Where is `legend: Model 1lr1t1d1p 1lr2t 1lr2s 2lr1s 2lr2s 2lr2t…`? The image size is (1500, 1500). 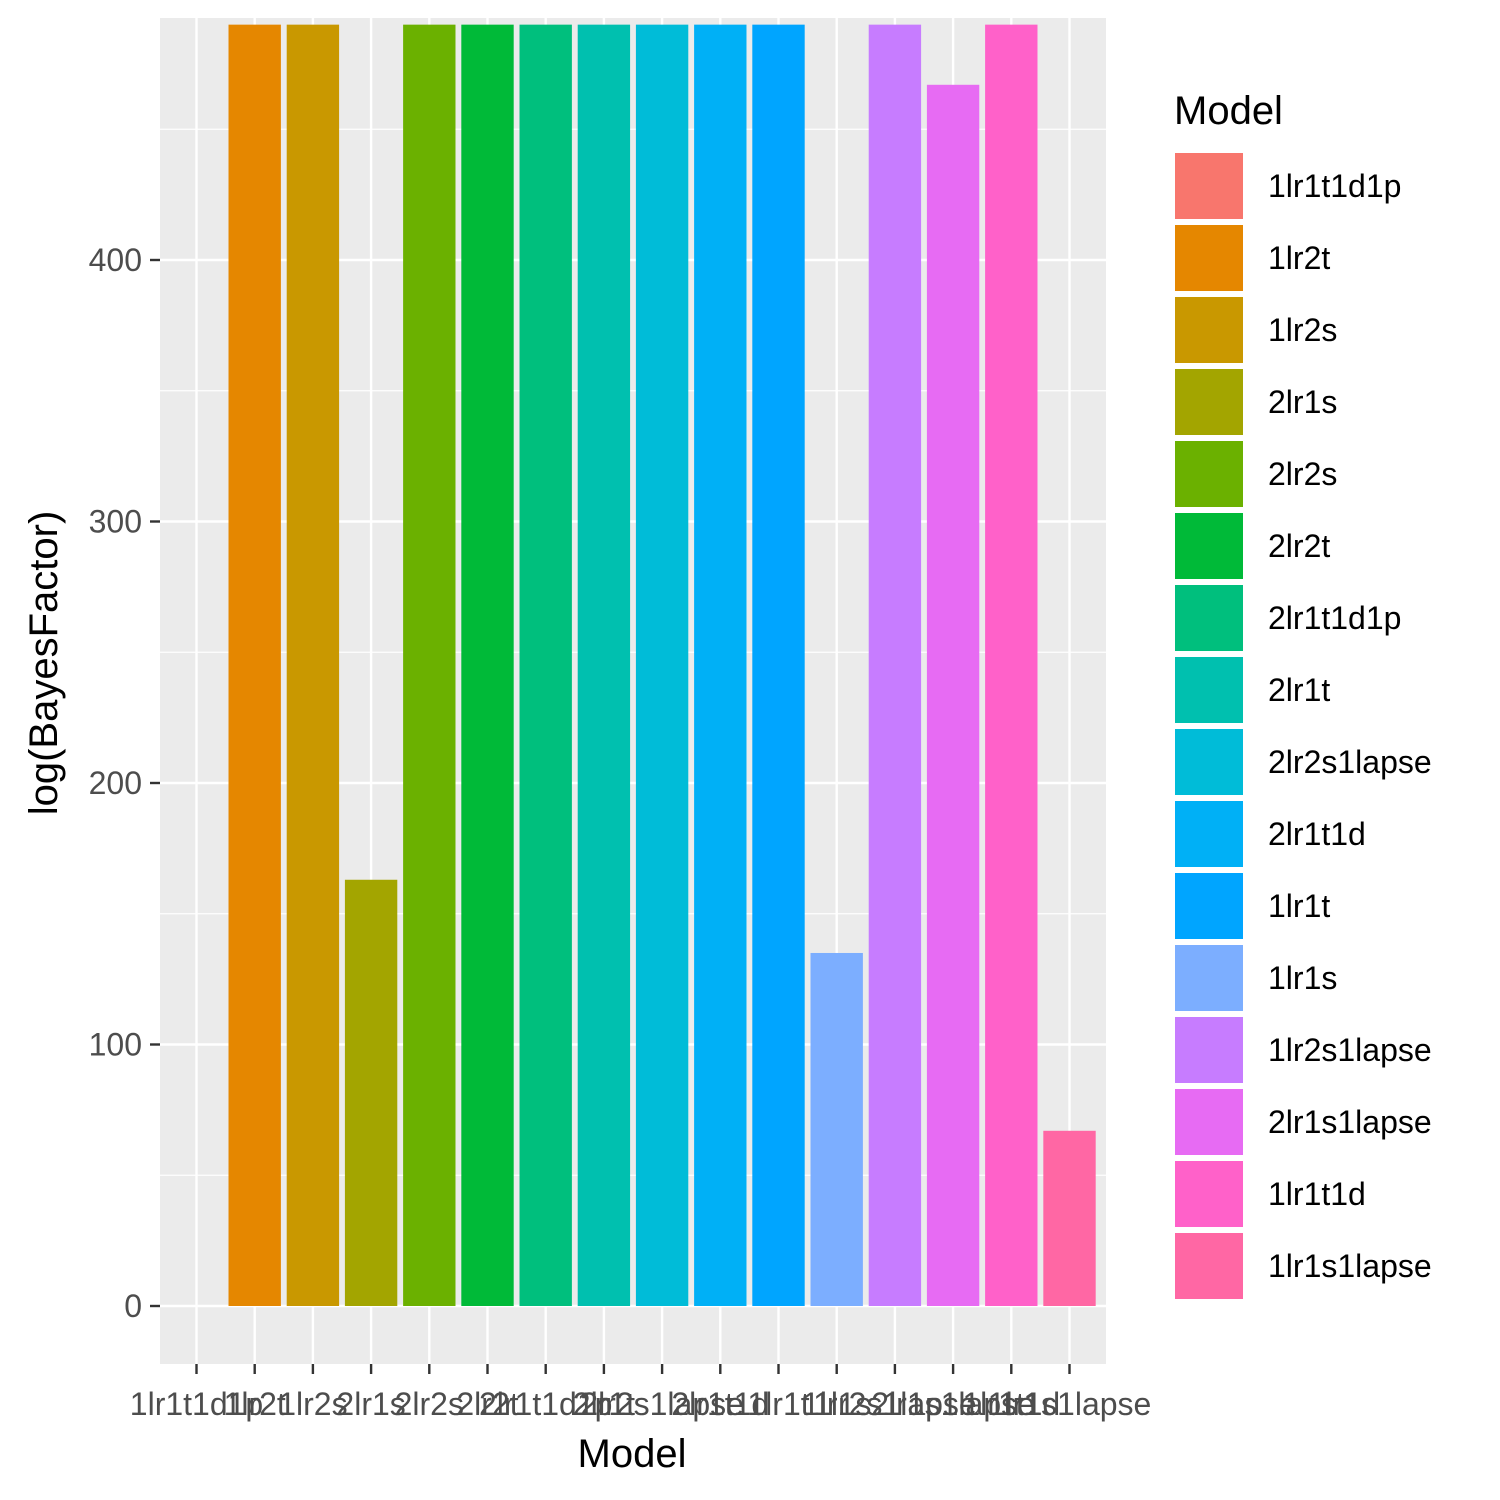 legend: Model 1lr1t1d1p 1lr2t 1lr2s 2lr1s 2lr2s 2lr2t… is located at coordinates (1303, 694).